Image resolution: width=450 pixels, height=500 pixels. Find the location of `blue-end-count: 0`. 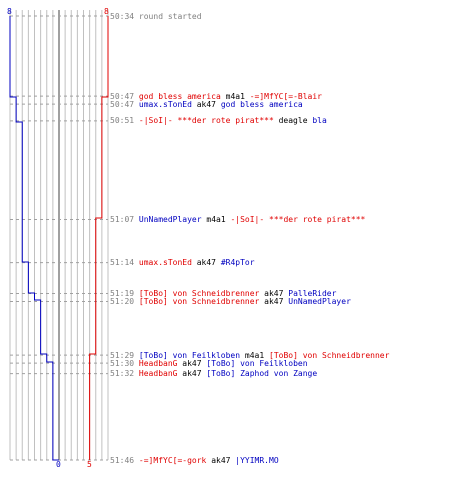

blue-end-count: 0 is located at coordinates (58, 464).